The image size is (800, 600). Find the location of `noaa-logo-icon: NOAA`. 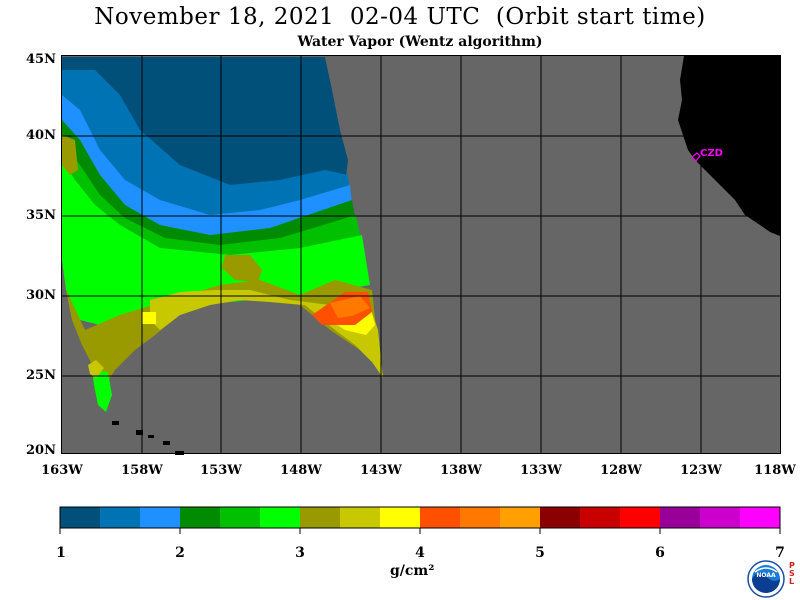

noaa-logo-icon: NOAA is located at coordinates (766, 579).